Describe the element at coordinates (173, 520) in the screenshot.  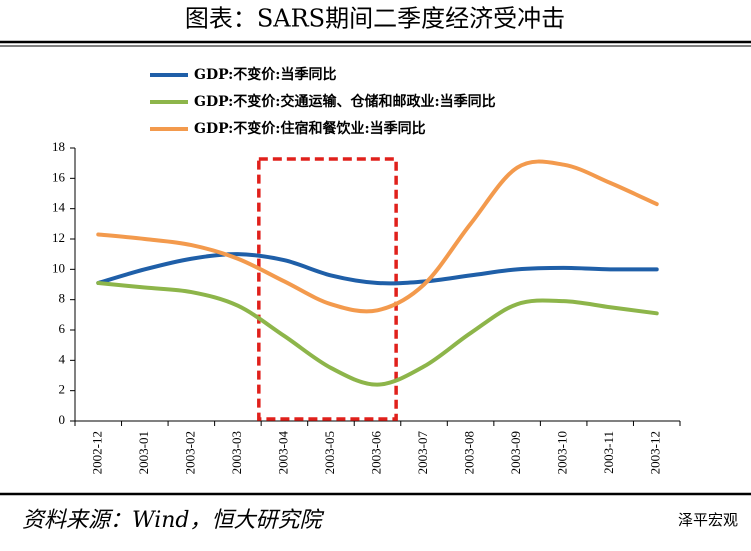
I see `source: 资料来源：Wind，恒大研究院` at that location.